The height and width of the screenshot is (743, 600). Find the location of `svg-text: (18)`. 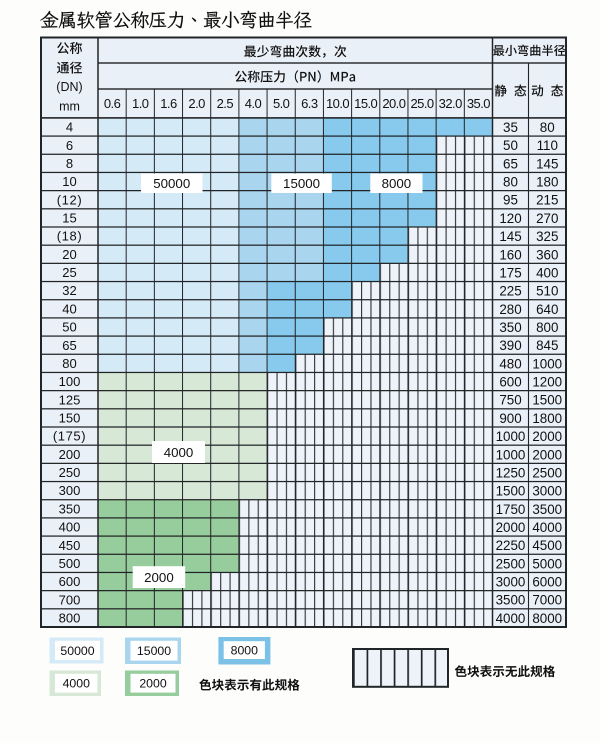

svg-text: (18) is located at coordinates (70, 236).